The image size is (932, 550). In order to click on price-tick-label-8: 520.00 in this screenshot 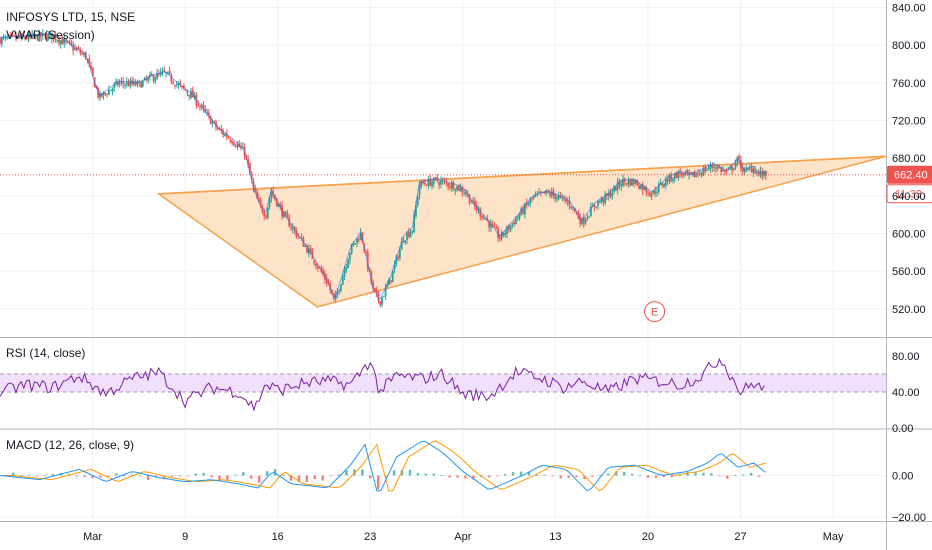, I will do `click(909, 310)`.